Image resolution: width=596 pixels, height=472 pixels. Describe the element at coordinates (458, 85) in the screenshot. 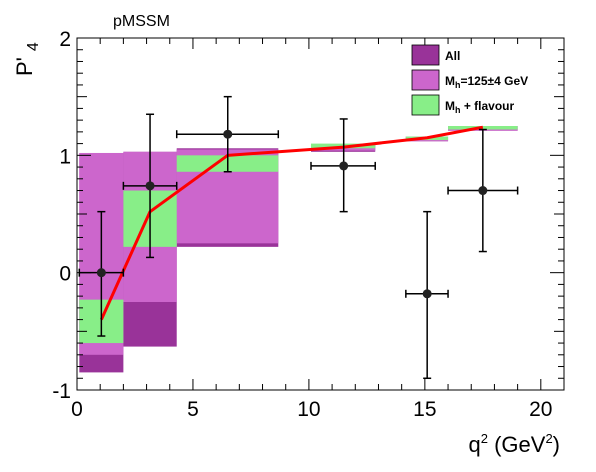

I see `legend-label-mh-sub: h` at that location.